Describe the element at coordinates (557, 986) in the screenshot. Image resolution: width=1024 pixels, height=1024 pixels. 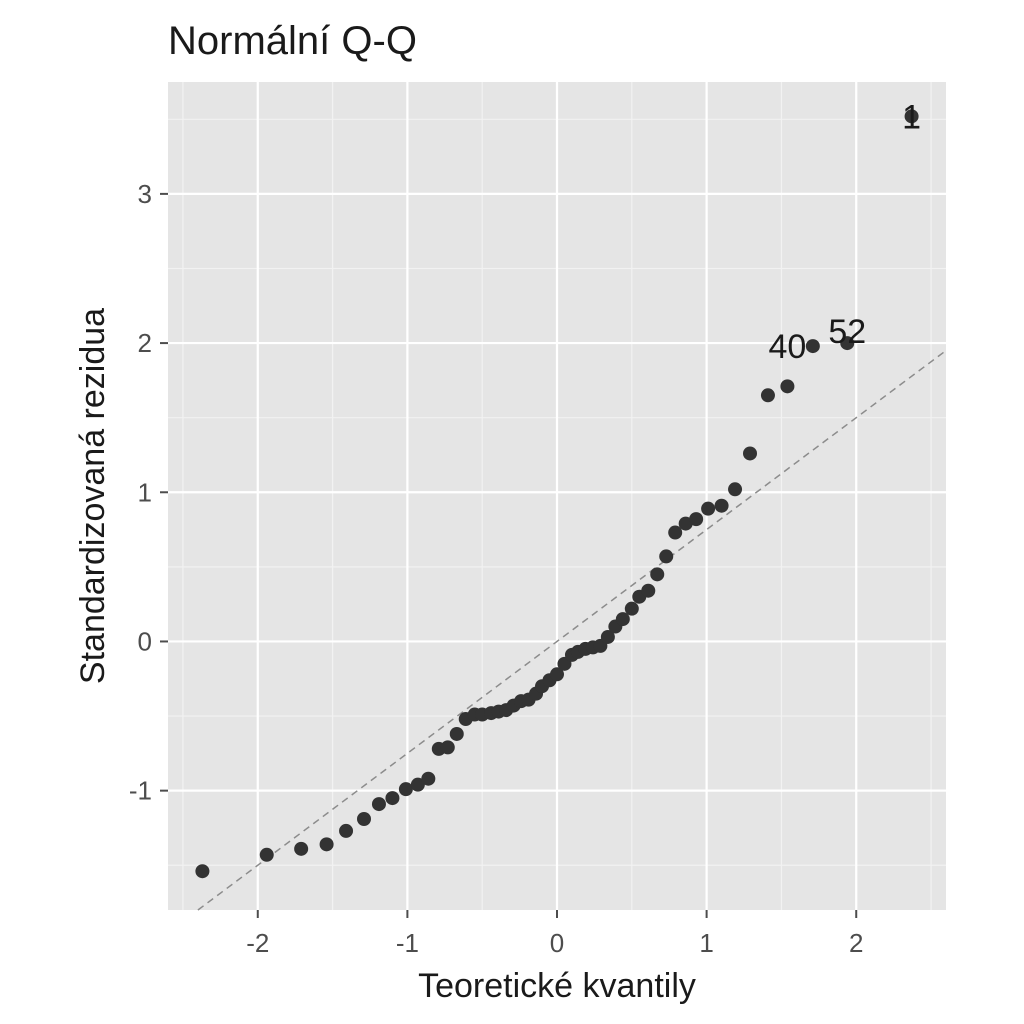
I see `x-axis-label: Teoretické kvantily` at that location.